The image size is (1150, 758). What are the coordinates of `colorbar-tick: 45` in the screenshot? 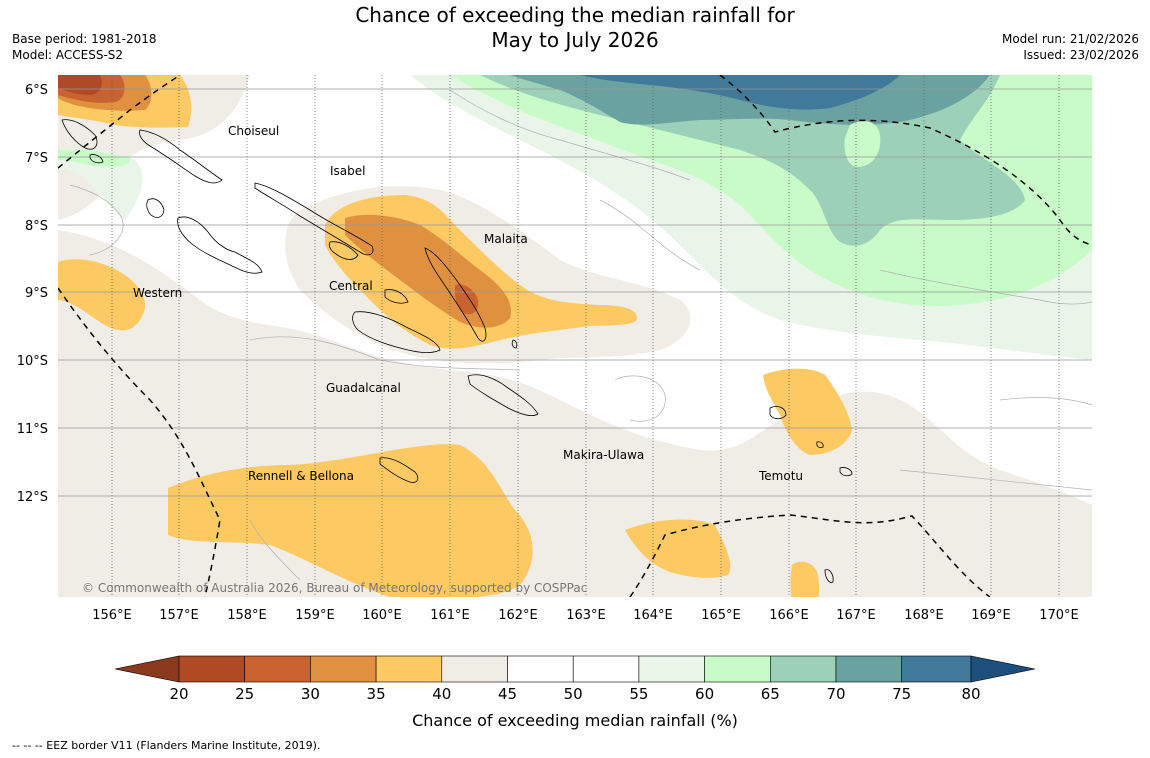 It's located at (507, 694).